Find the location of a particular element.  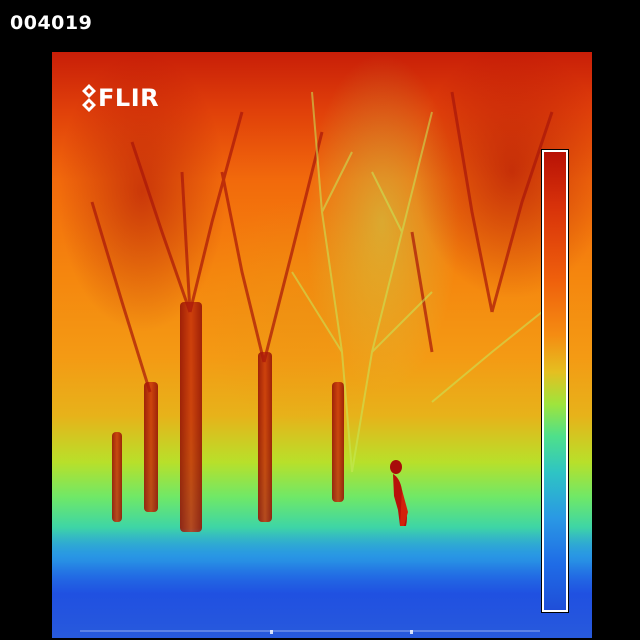

frame-number: 004019 is located at coordinates (51, 23).